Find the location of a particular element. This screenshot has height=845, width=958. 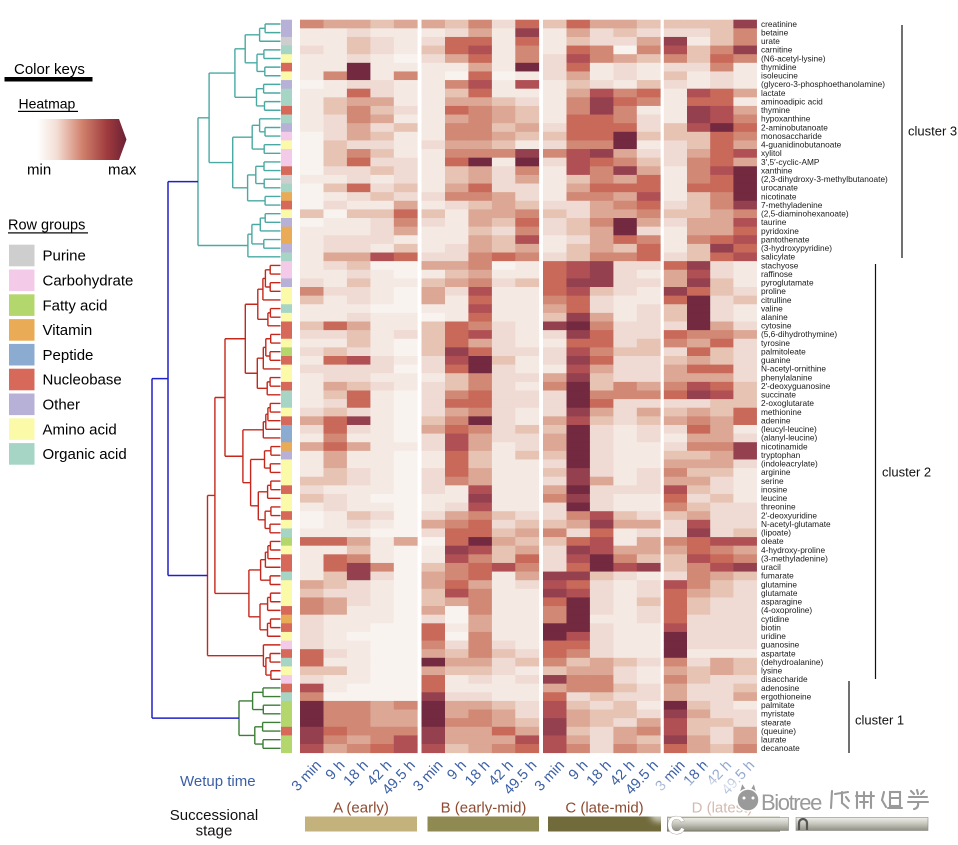

svg-text: adenosine is located at coordinates (780, 688).